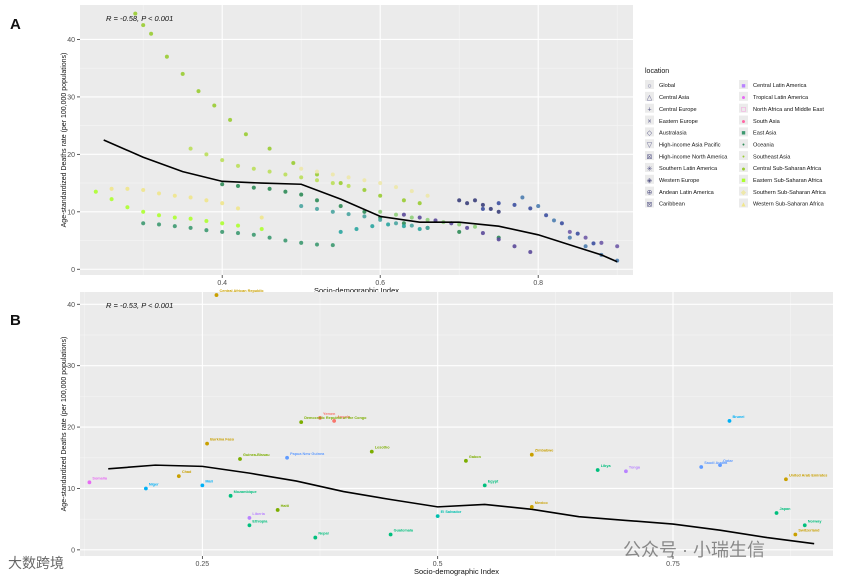  I want to click on correlation-annotation: R = -0.53, P < 0.001, so click(139, 305).